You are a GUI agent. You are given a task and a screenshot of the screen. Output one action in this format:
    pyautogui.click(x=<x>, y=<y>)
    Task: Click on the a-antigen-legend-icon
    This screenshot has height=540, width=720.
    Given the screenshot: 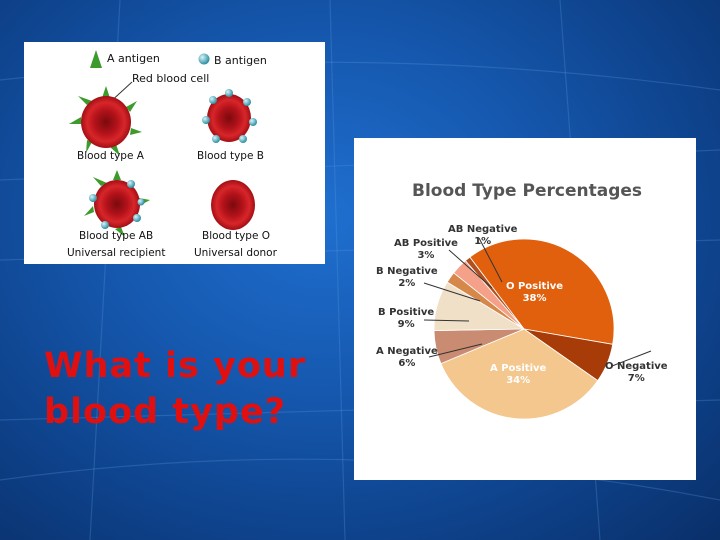 What is the action you would take?
    pyautogui.click(x=96, y=59)
    